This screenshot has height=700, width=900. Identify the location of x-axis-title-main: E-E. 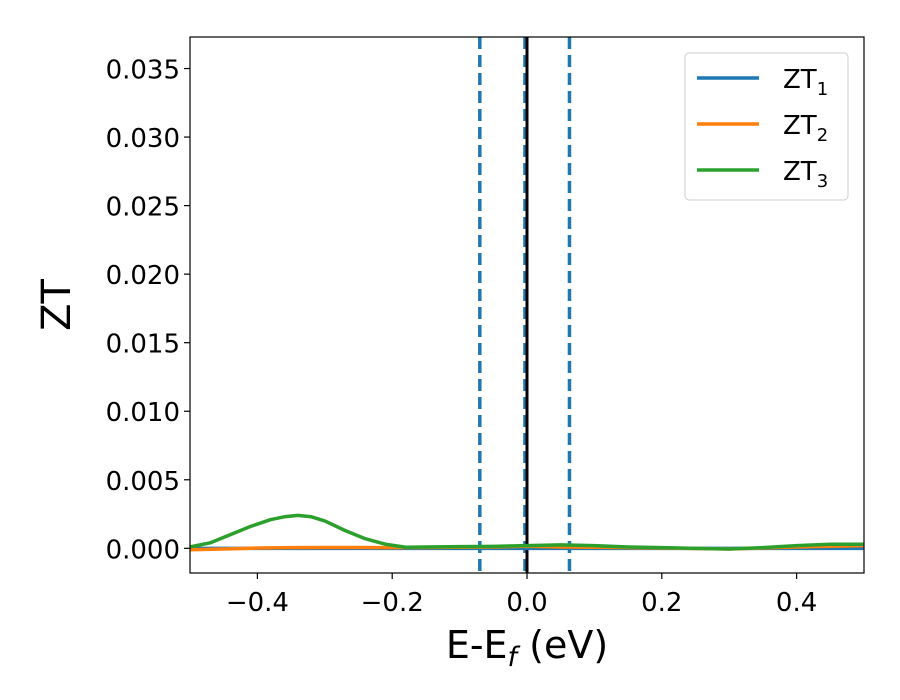
(477, 645).